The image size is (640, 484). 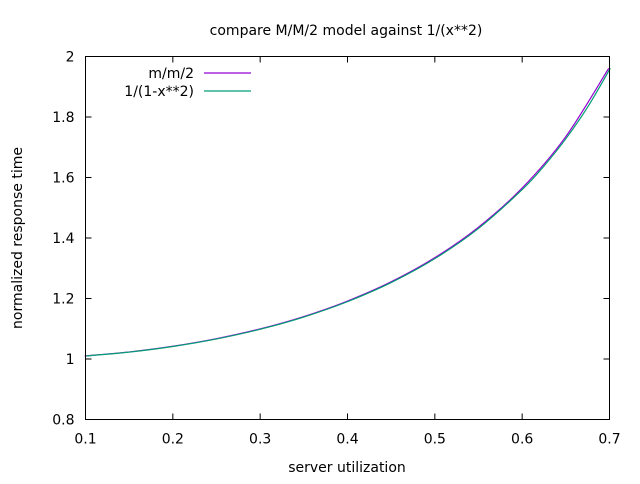 I want to click on y-tick-label: 1.4, so click(x=63, y=239).